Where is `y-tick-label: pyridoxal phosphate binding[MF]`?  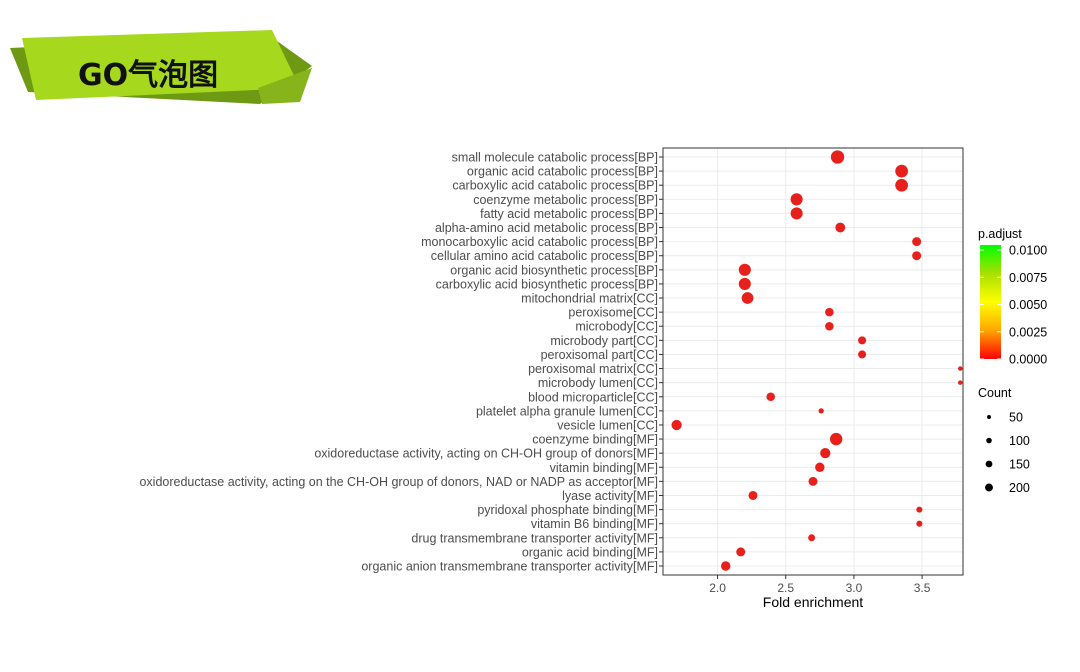
y-tick-label: pyridoxal phosphate binding[MF] is located at coordinates (567, 510).